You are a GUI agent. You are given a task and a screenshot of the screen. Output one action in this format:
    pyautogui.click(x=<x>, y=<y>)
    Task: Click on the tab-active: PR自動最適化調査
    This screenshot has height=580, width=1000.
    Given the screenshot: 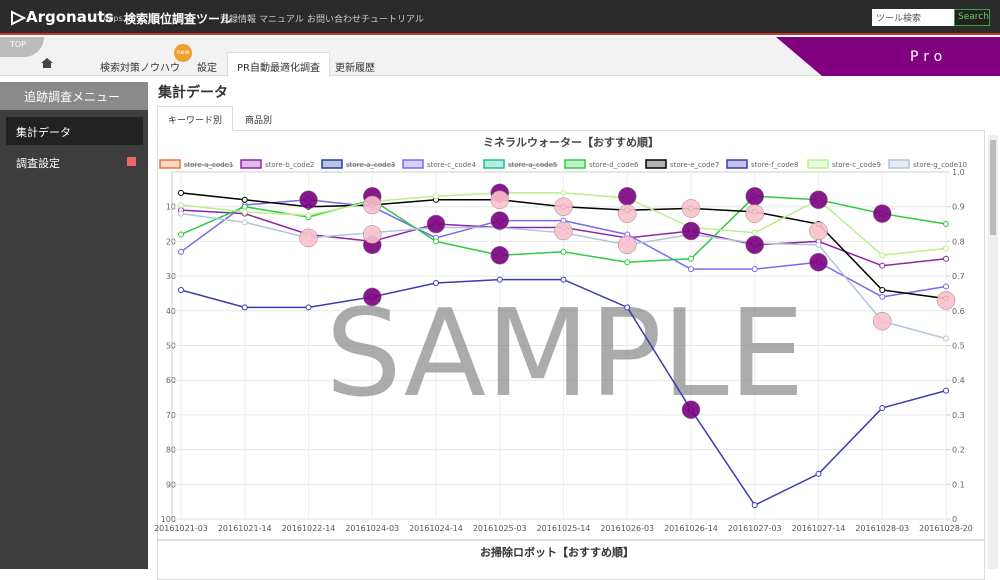 What is the action you would take?
    pyautogui.click(x=278, y=64)
    